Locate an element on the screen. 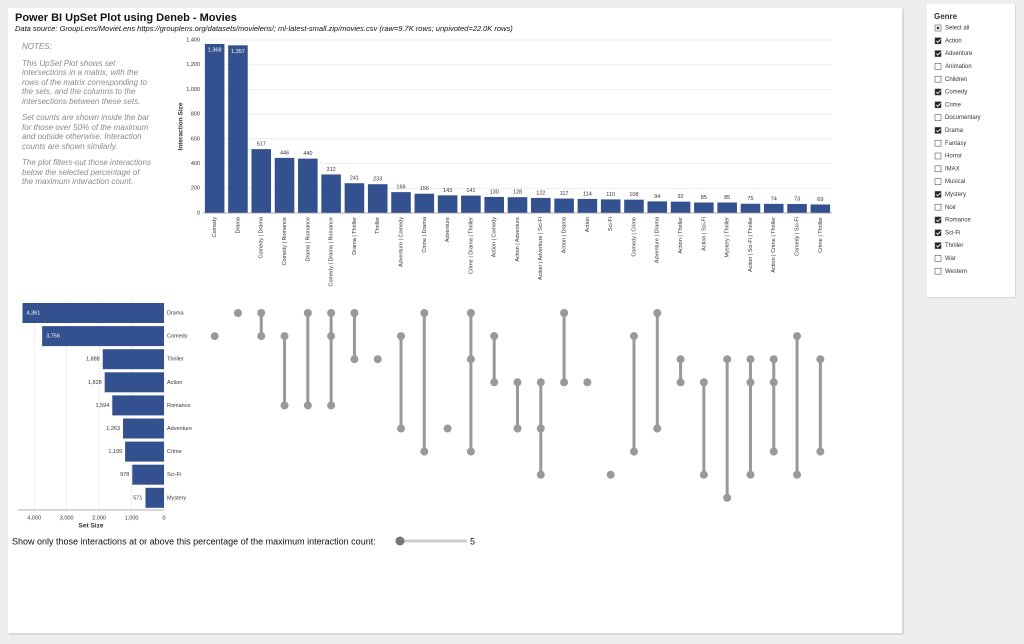 The image size is (1024, 644). x-tick-label: Action | Comedy is located at coordinates (495, 237).